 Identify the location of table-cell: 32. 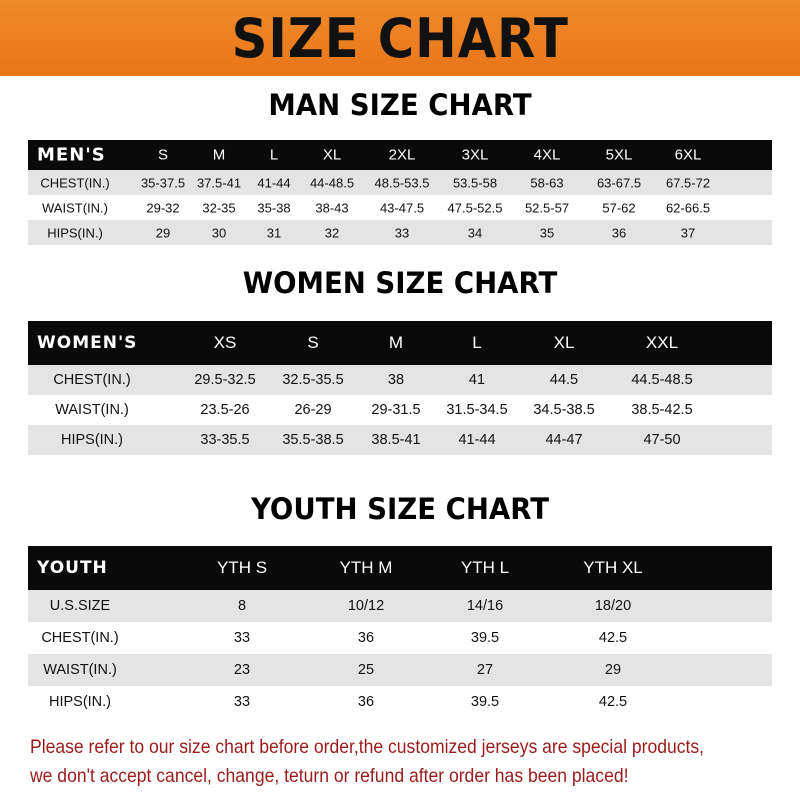
(332, 232).